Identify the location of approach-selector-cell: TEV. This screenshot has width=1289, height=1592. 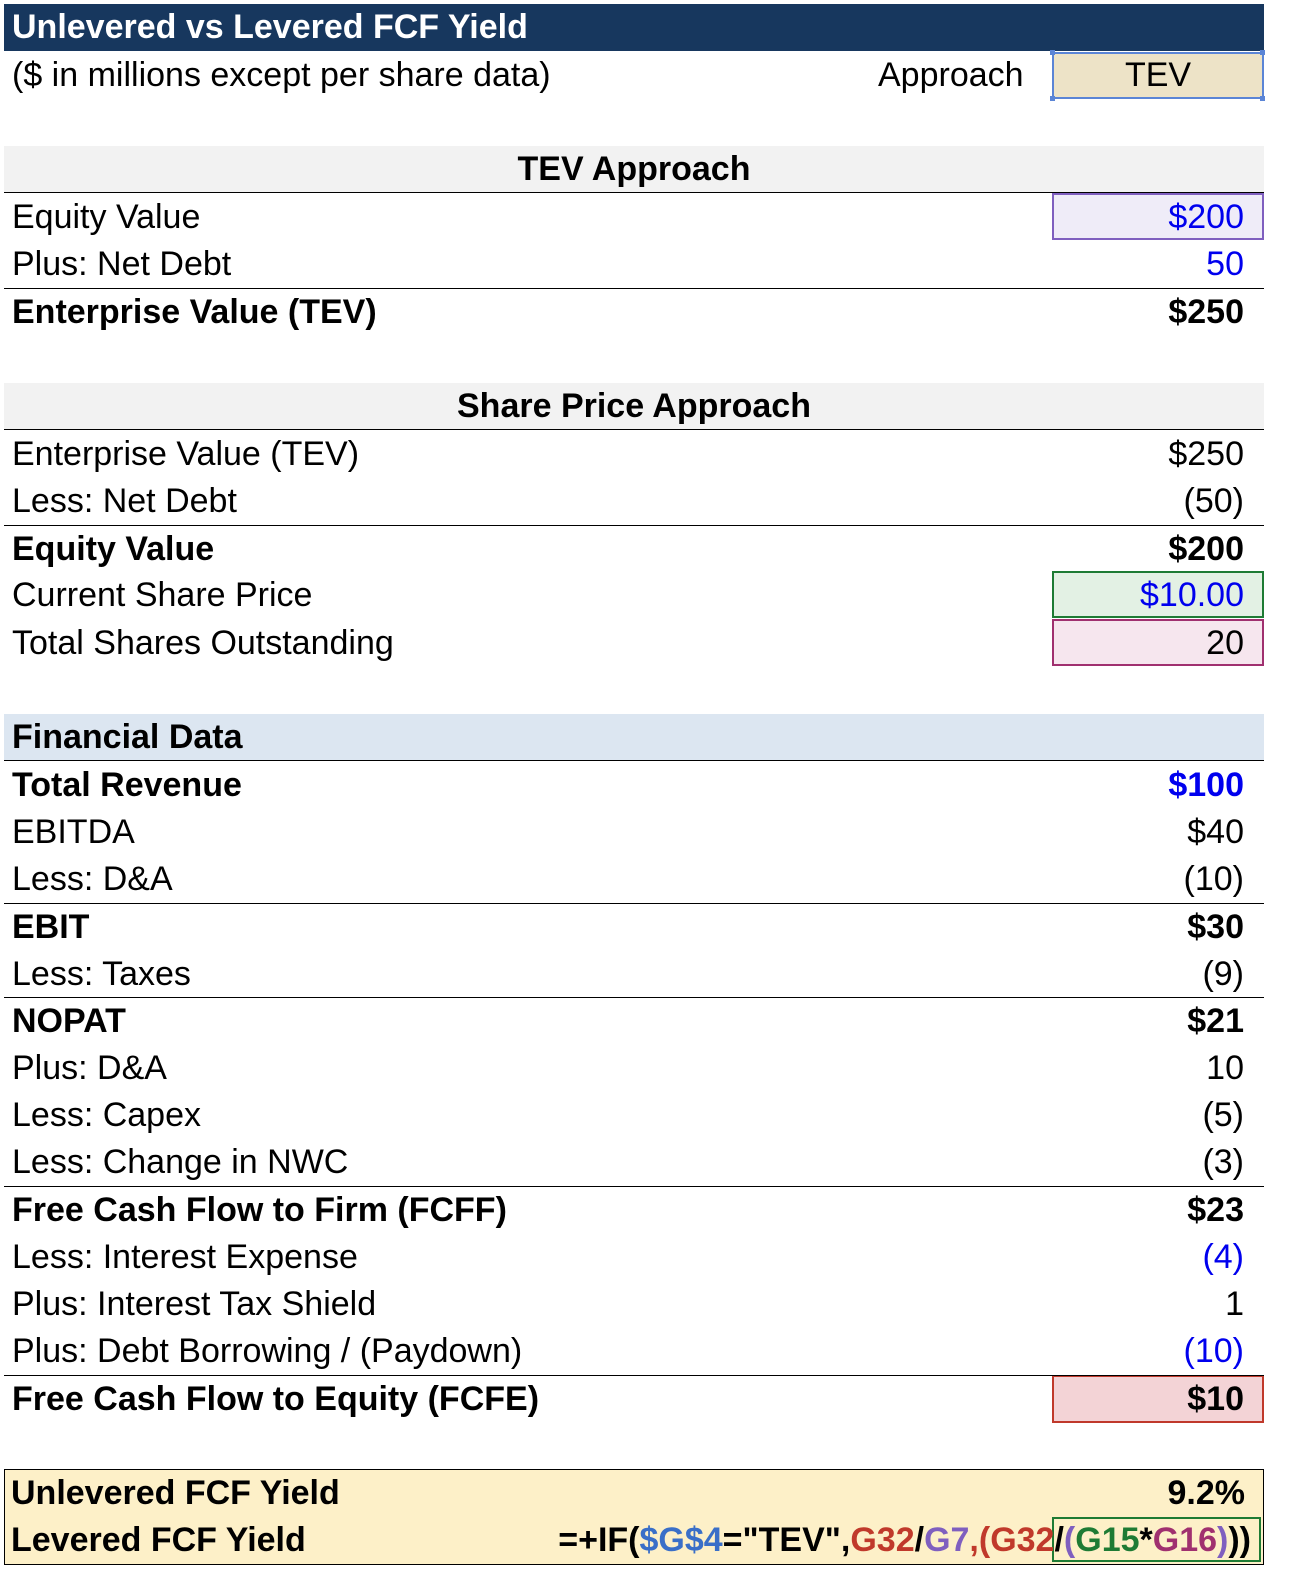
(1158, 75).